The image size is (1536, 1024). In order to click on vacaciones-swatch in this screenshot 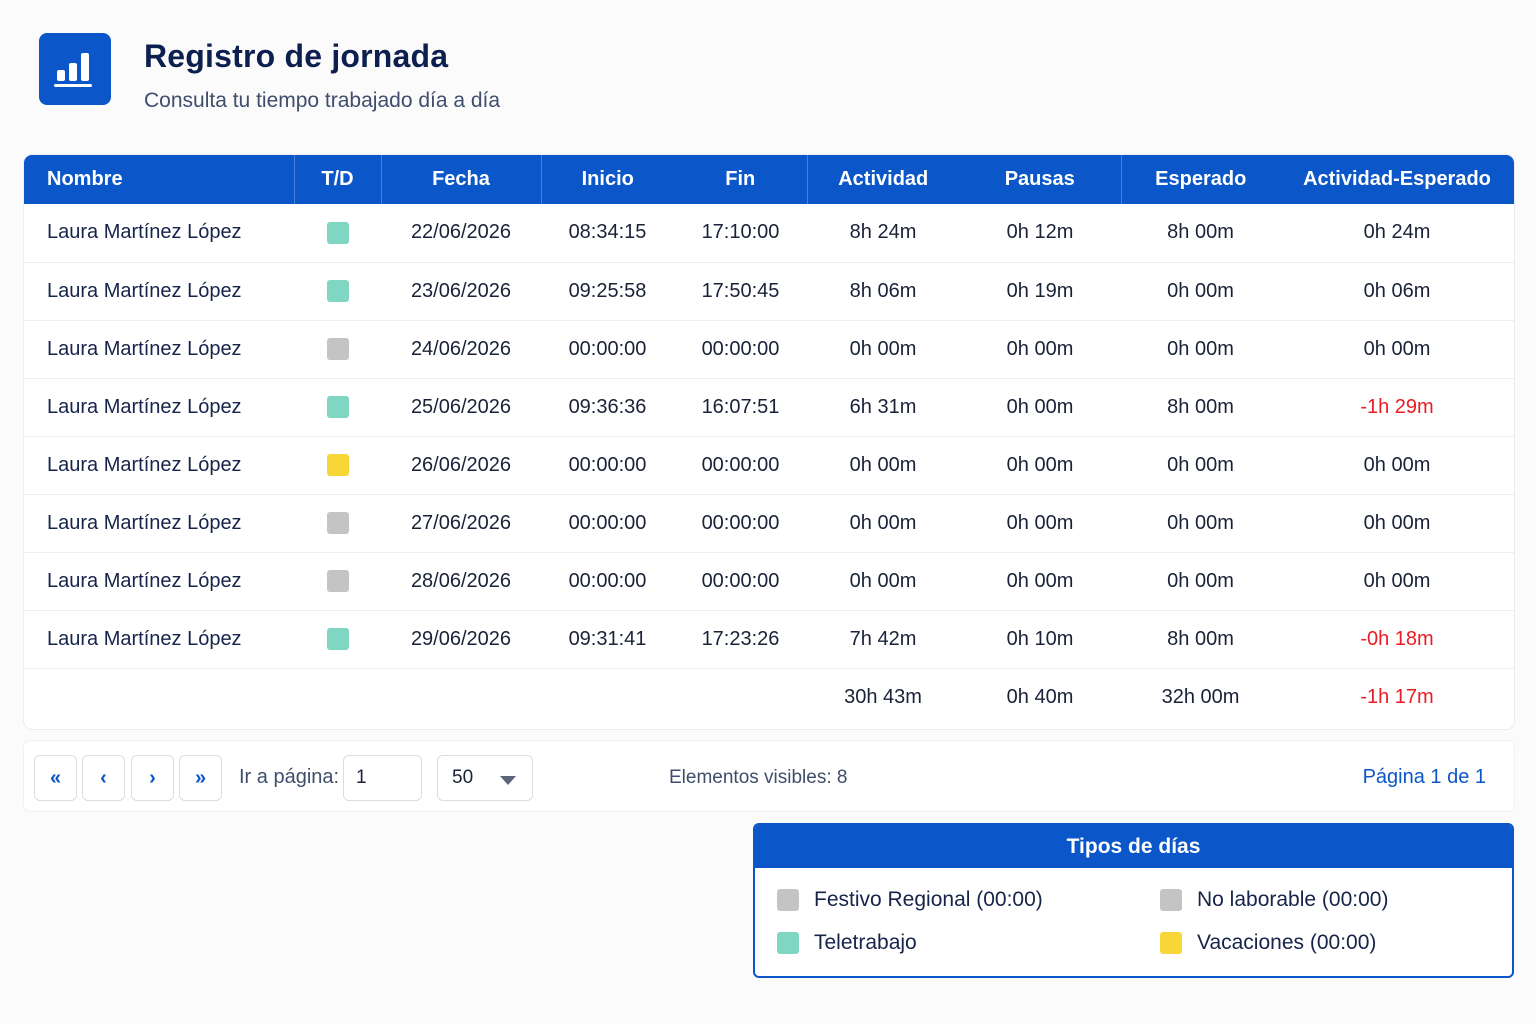, I will do `click(337, 465)`.